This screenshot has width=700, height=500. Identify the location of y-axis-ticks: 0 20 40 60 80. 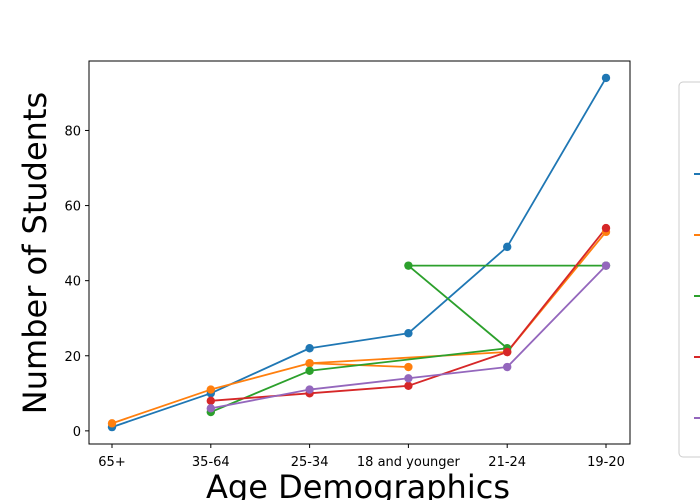
(76, 282).